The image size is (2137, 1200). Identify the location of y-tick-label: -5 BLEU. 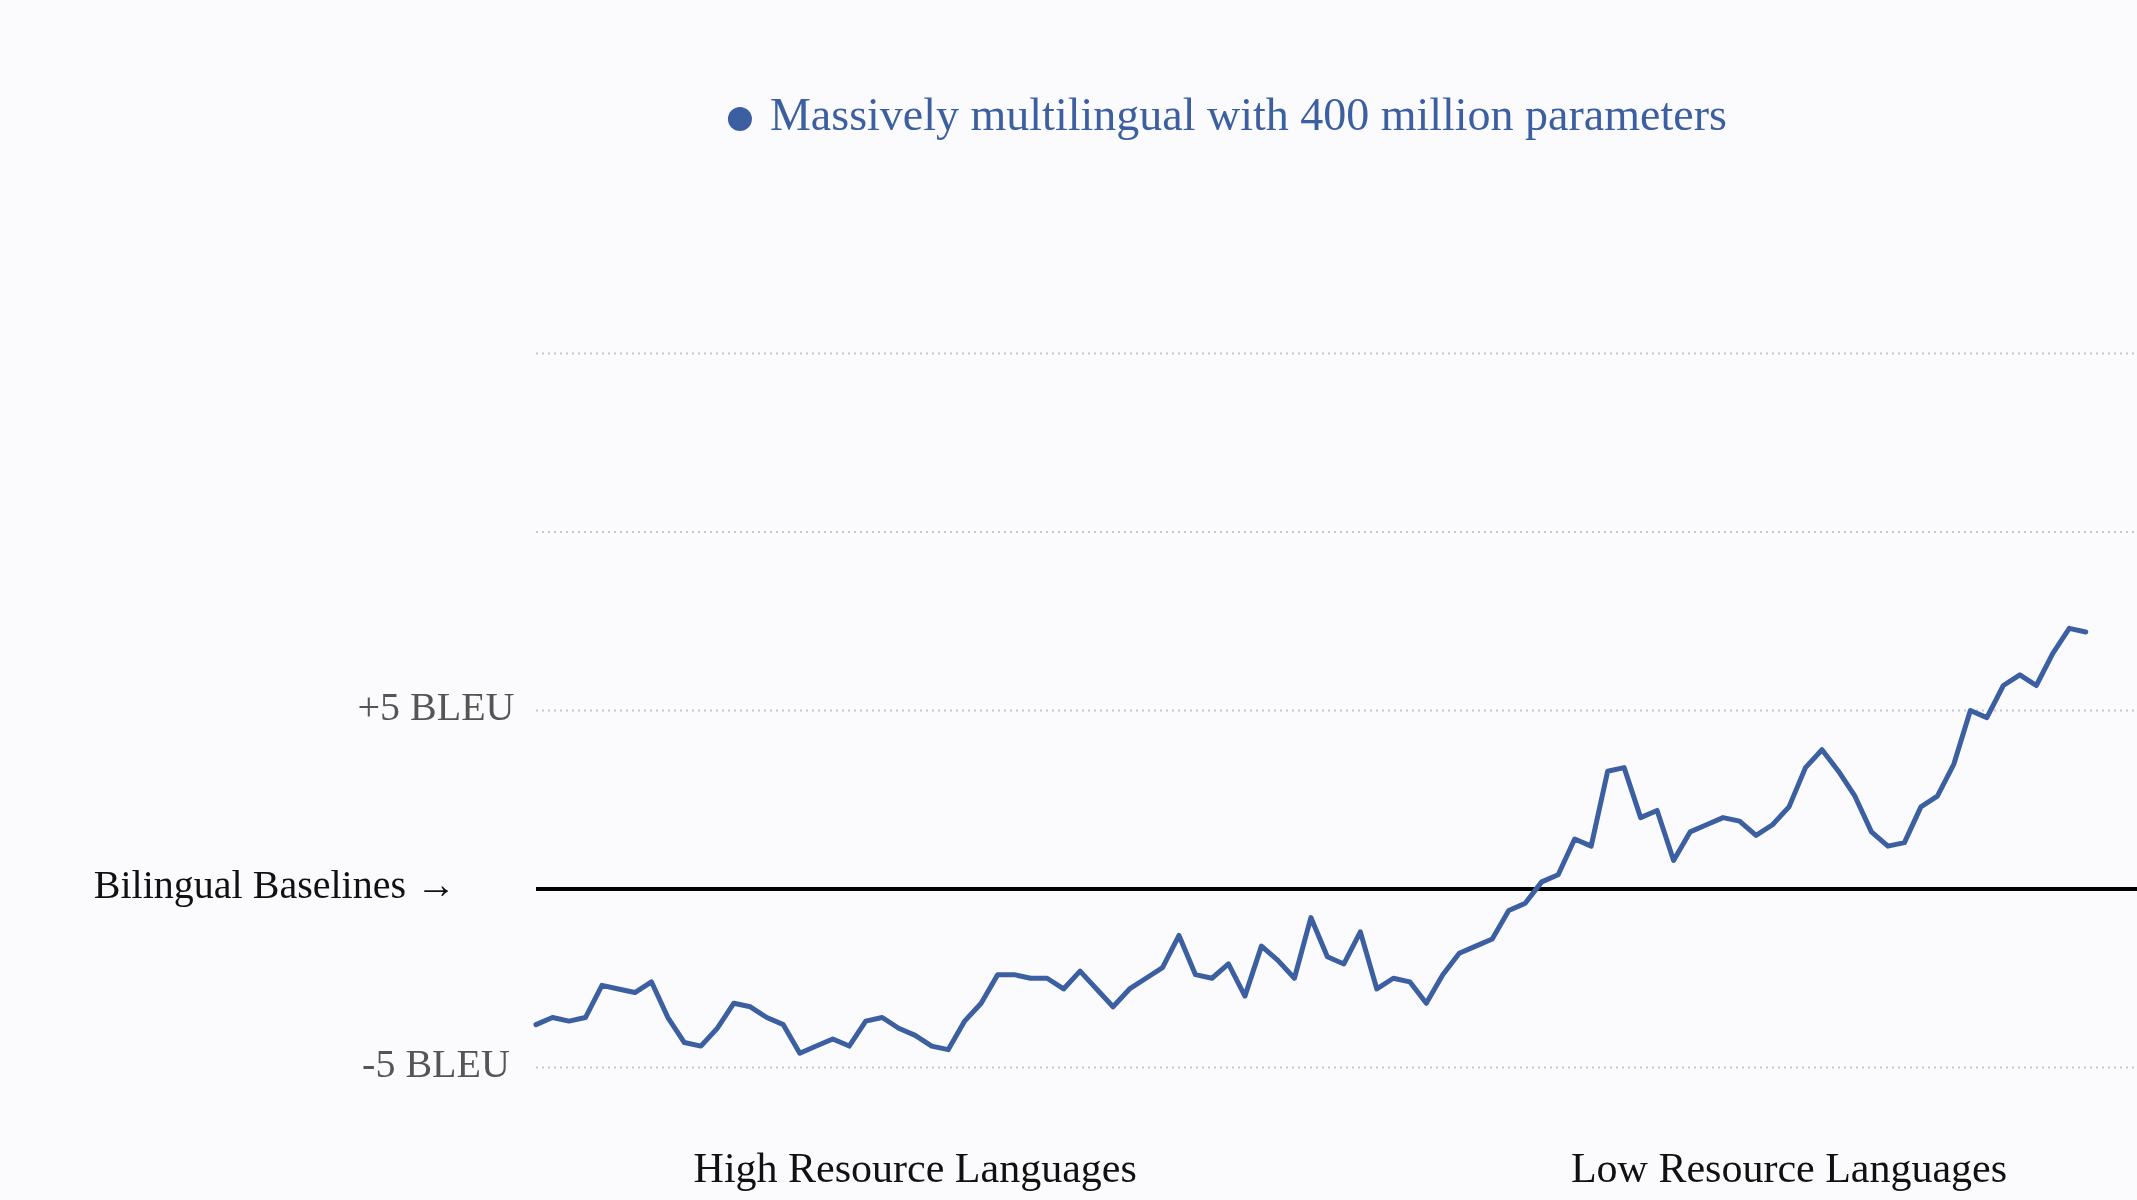
(436, 1063).